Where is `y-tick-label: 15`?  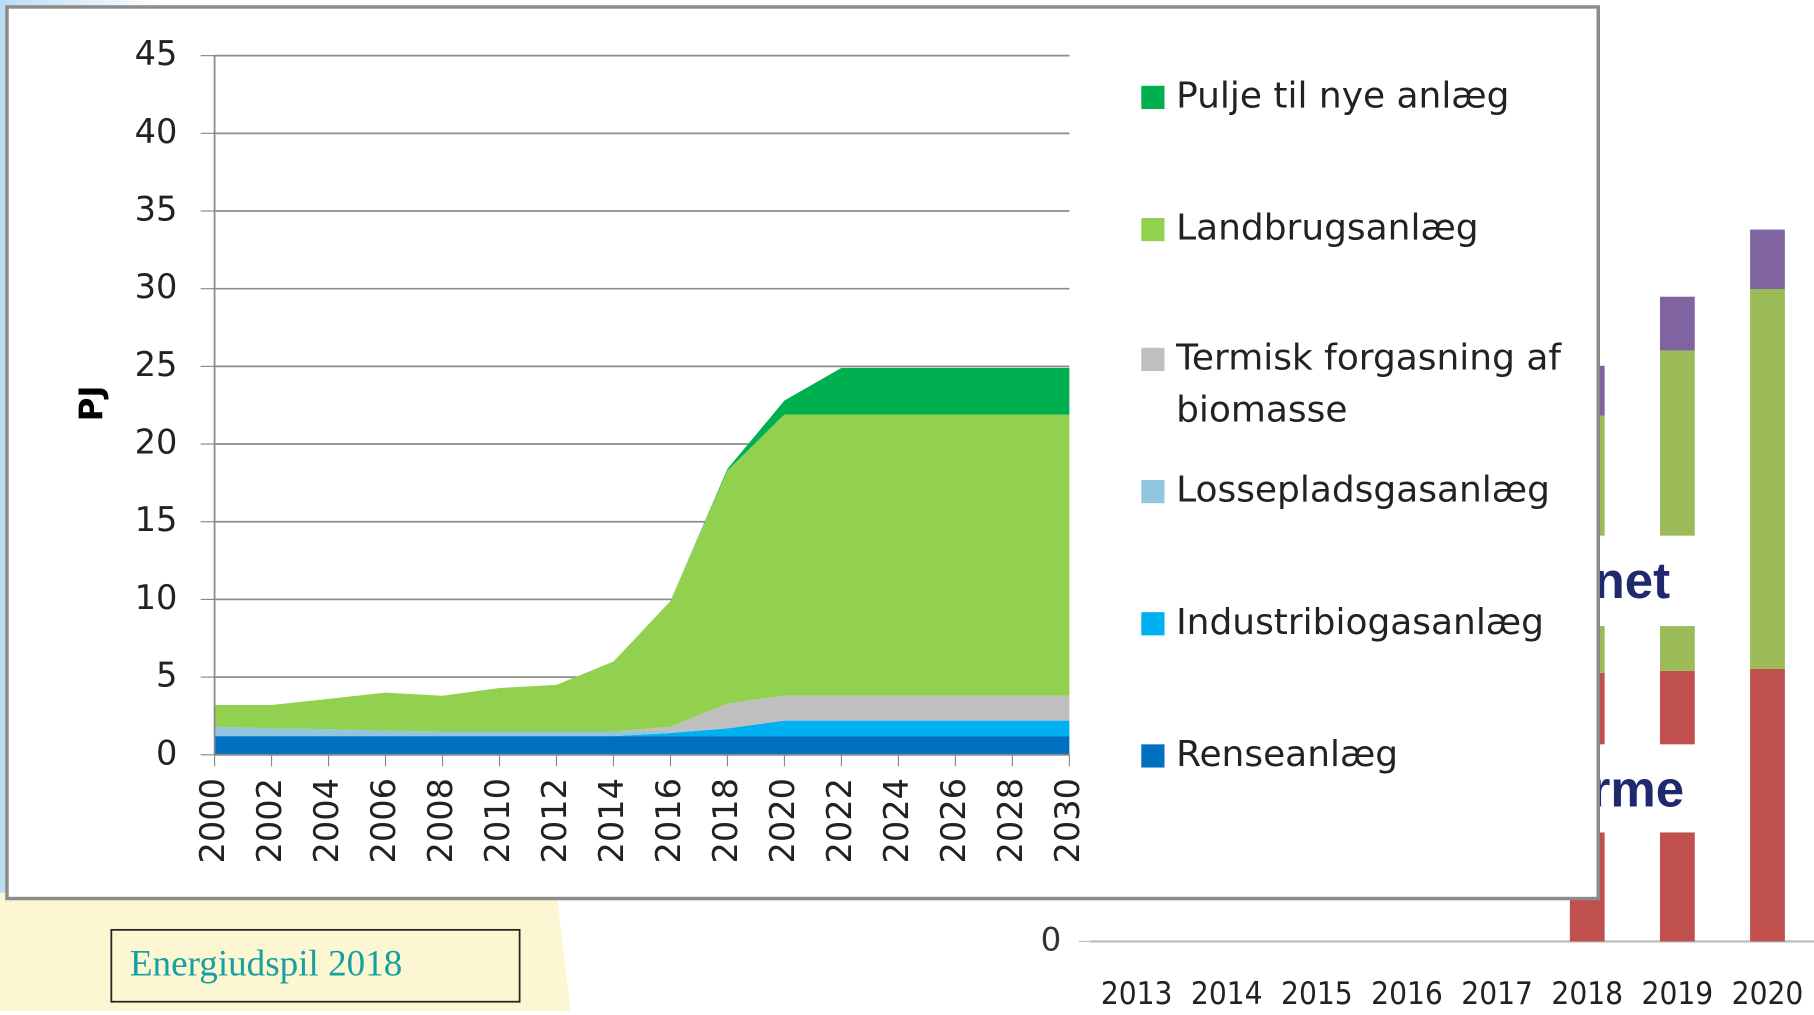
y-tick-label: 15 is located at coordinates (156, 519).